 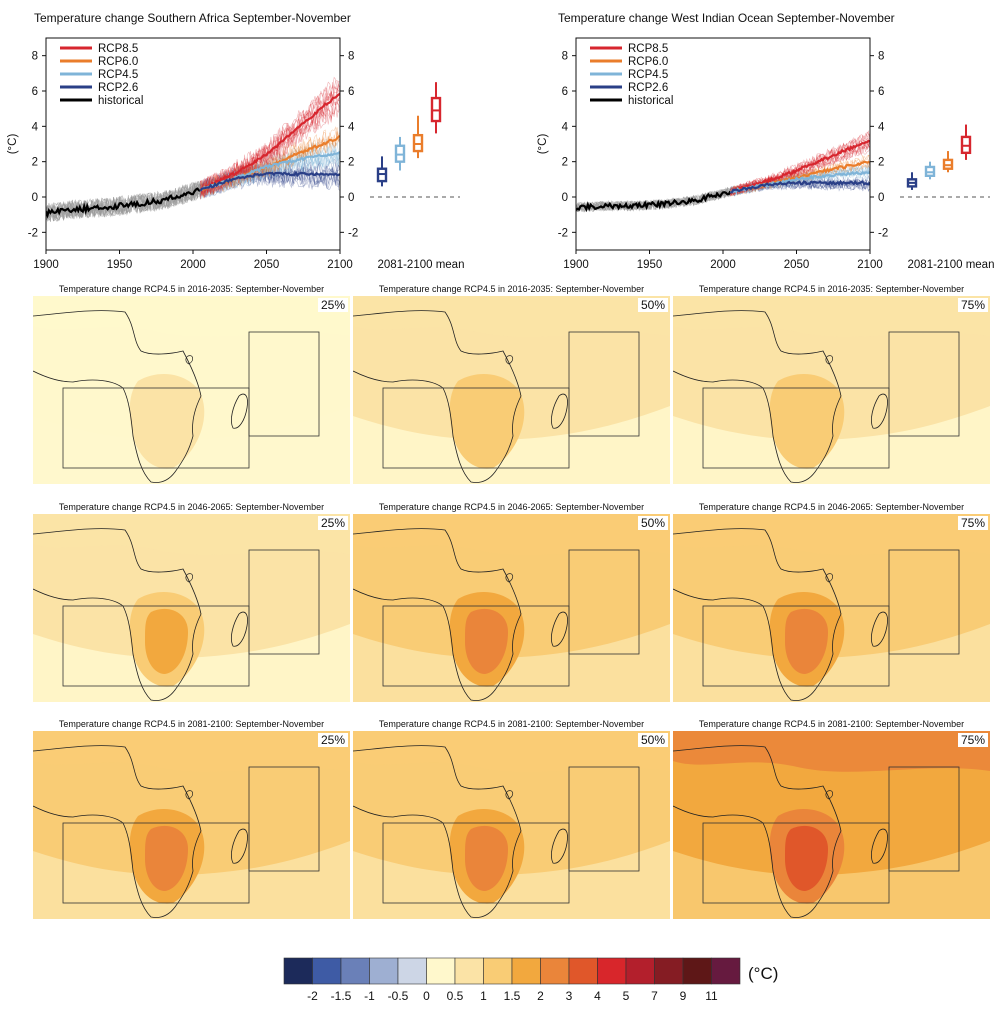 What do you see at coordinates (426, 996) in the screenshot?
I see `colorbar-tick-label: 0` at bounding box center [426, 996].